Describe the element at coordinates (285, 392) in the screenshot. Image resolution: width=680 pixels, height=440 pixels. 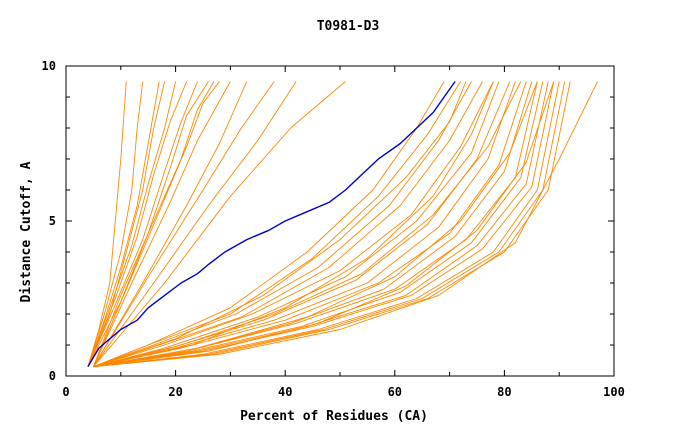
I see `x-tick-label: 40` at that location.